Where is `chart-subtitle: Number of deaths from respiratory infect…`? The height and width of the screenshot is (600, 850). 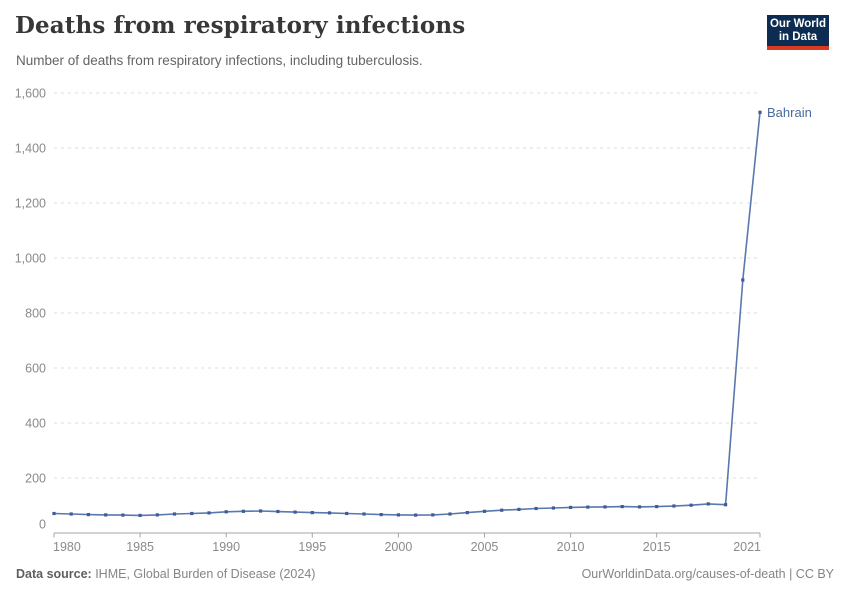 chart-subtitle: Number of deaths from respiratory infect… is located at coordinates (219, 60).